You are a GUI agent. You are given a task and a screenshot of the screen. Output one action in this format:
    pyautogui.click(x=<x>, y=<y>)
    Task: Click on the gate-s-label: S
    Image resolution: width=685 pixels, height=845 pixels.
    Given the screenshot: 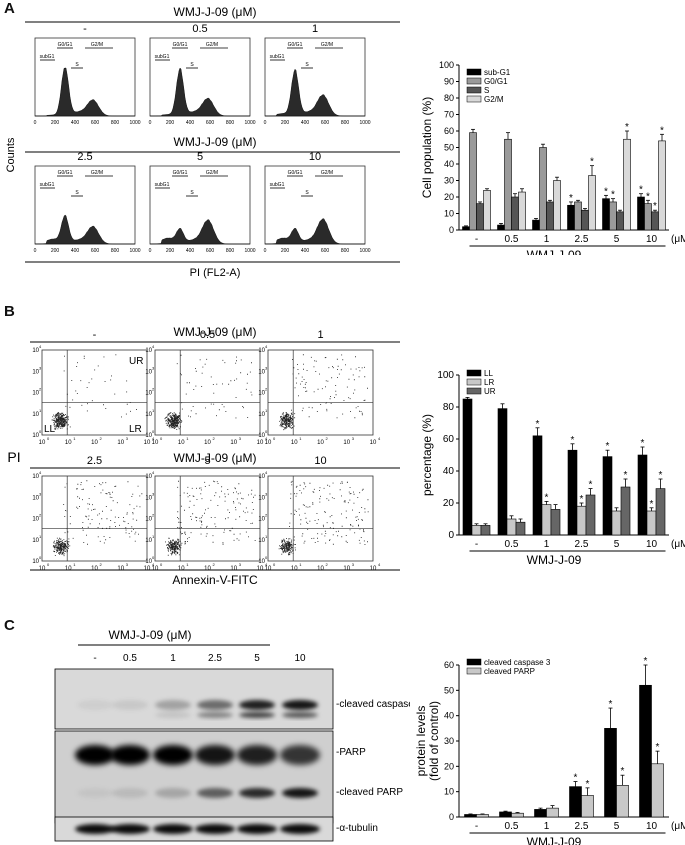 What is the action you would take?
    pyautogui.click(x=77, y=193)
    